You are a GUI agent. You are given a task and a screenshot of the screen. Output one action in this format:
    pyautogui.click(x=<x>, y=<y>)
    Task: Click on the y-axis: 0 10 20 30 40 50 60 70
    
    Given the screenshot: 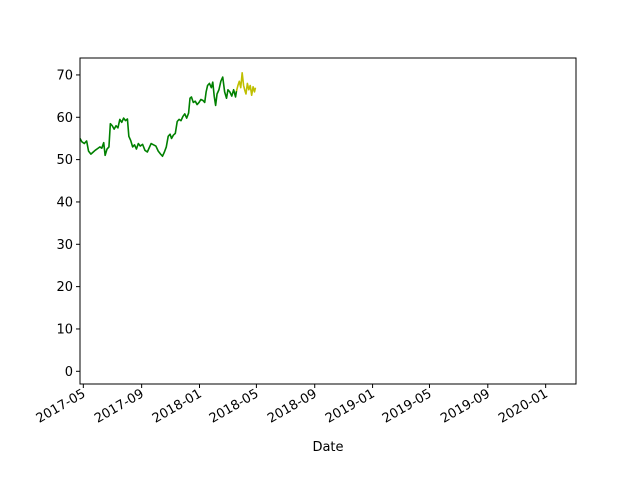 What is the action you would take?
    pyautogui.click(x=68, y=224)
    